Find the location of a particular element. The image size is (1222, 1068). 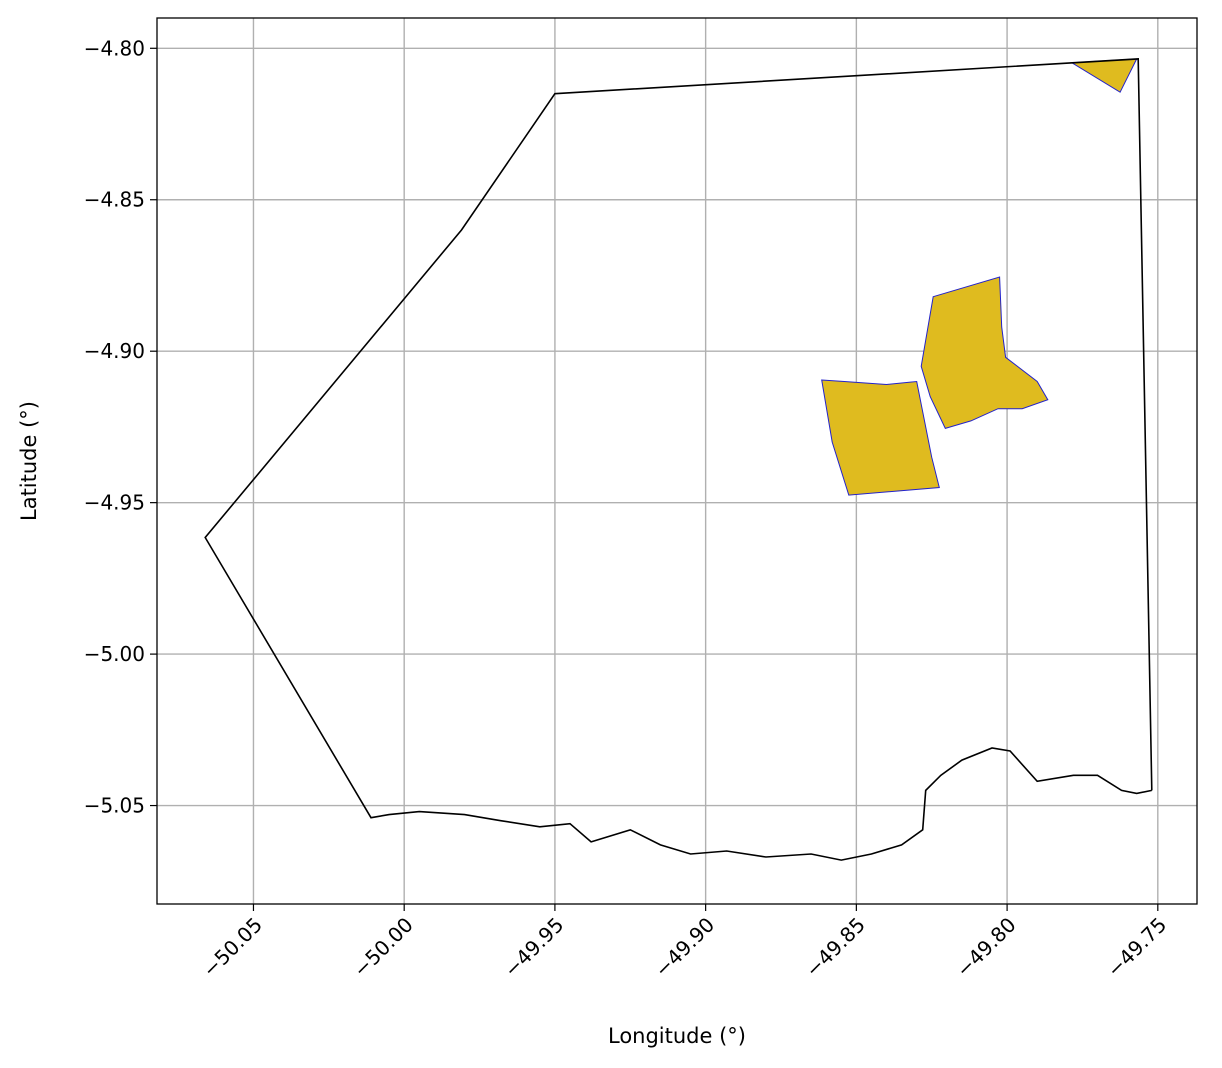

x-tick-label-5: −49.80 is located at coordinates (985, 947).